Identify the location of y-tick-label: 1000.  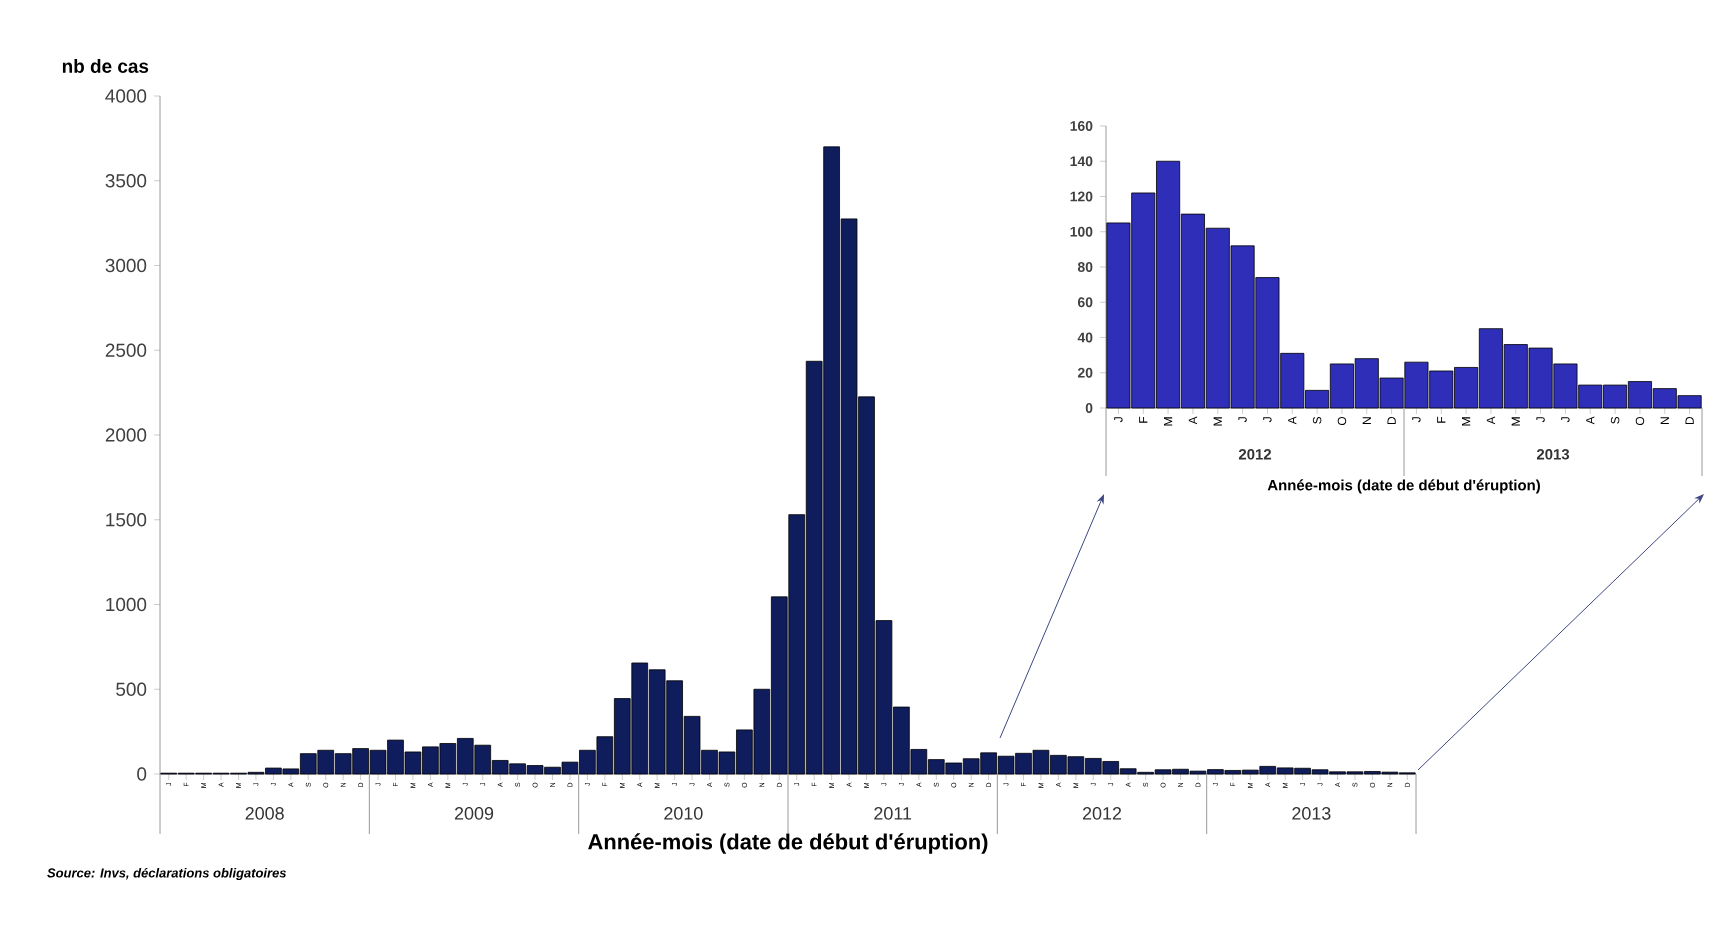
(126, 604).